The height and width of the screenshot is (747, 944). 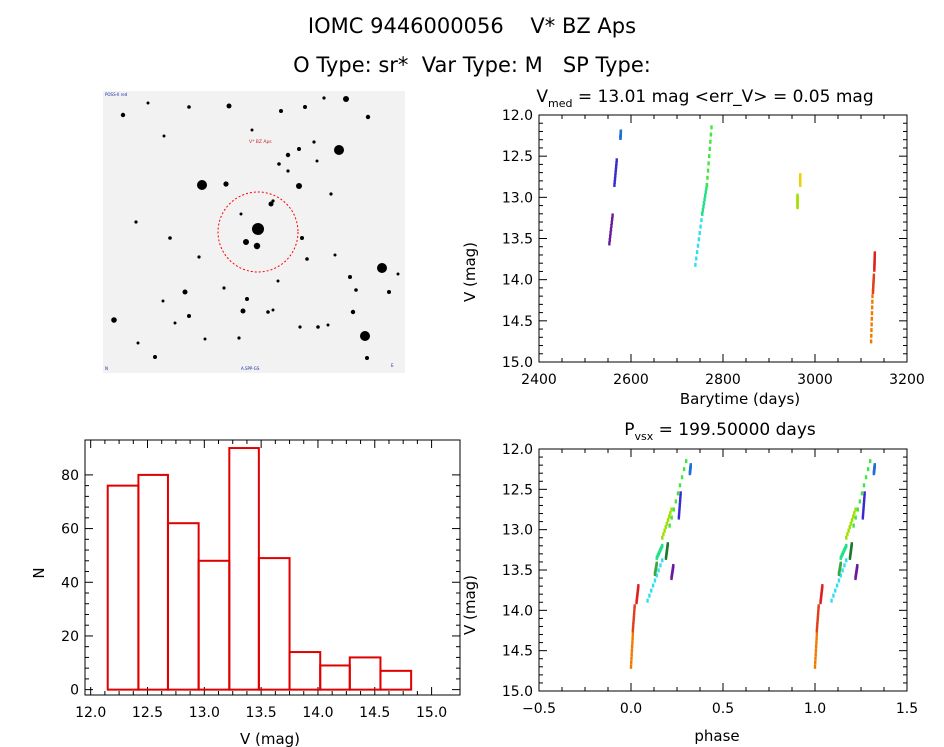 I want to click on lc-xtick-label: 2600, so click(x=631, y=380).